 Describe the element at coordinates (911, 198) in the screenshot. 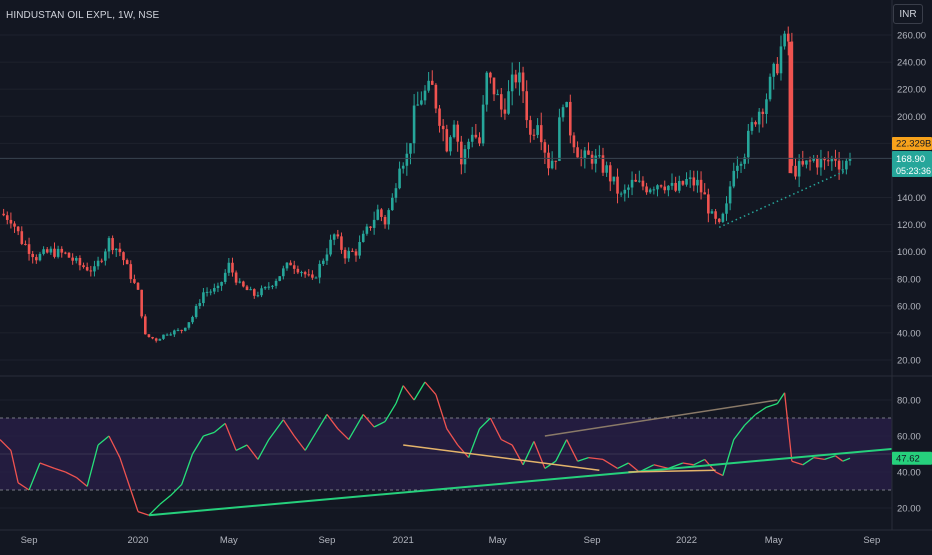

I see `price-tick-label: 140.00` at that location.